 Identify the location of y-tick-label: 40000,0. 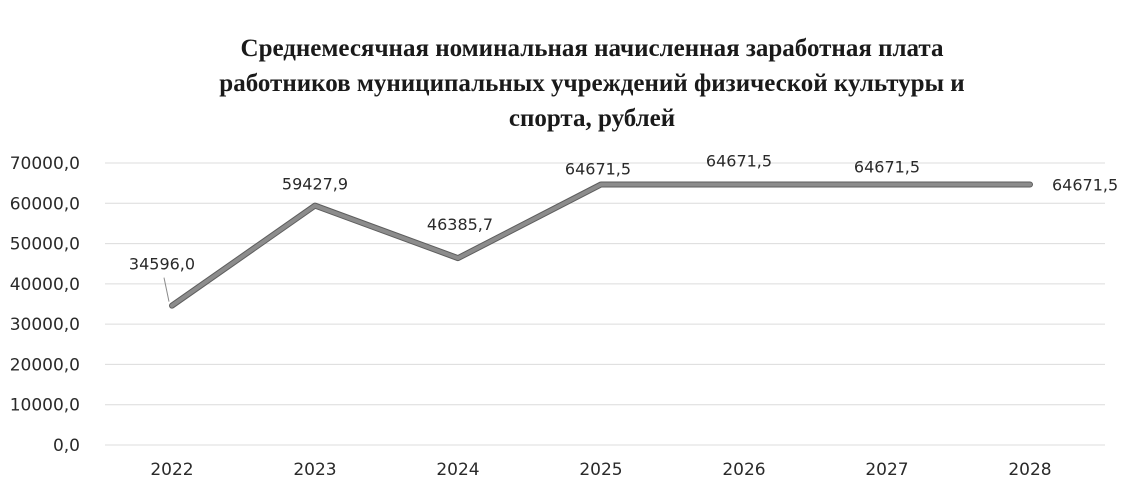
(45, 285).